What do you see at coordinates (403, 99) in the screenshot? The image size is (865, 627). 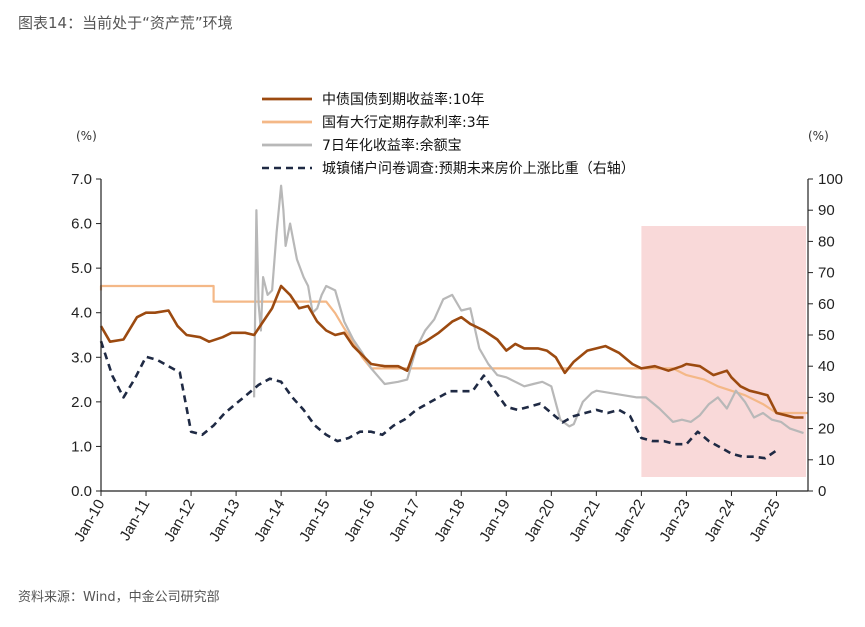 I see `legend-label-1: 中债国债到期收益率:10年` at bounding box center [403, 99].